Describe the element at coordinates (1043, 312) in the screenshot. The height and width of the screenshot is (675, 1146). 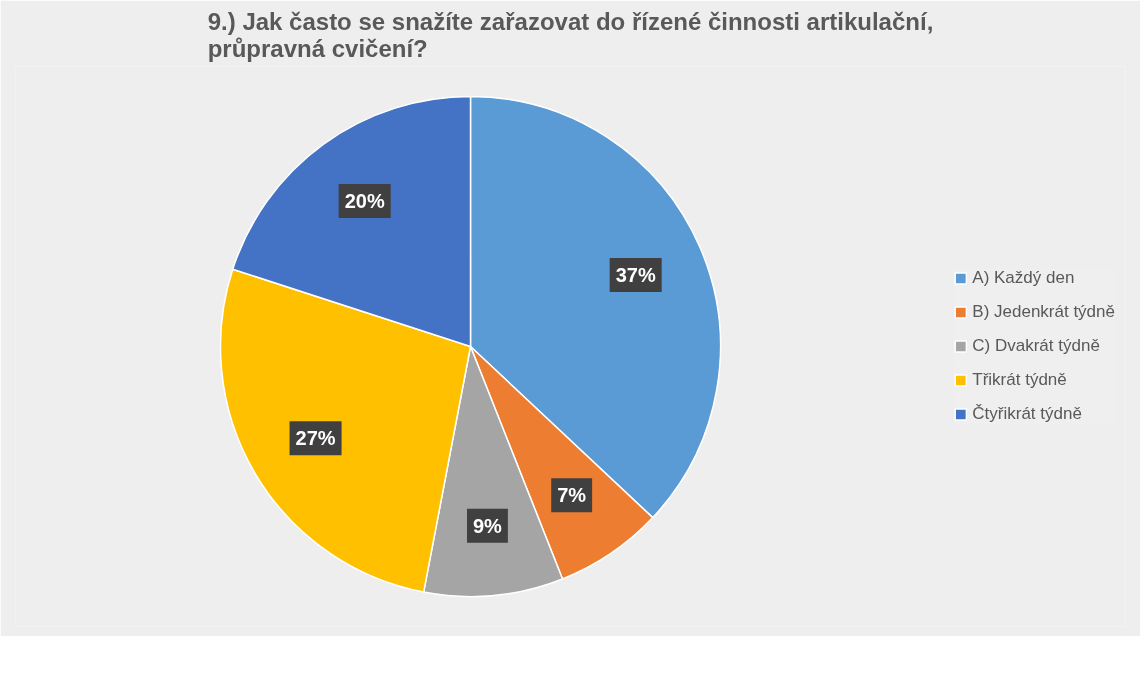
I see `legend-label: B) Jedenkrát týdně` at that location.